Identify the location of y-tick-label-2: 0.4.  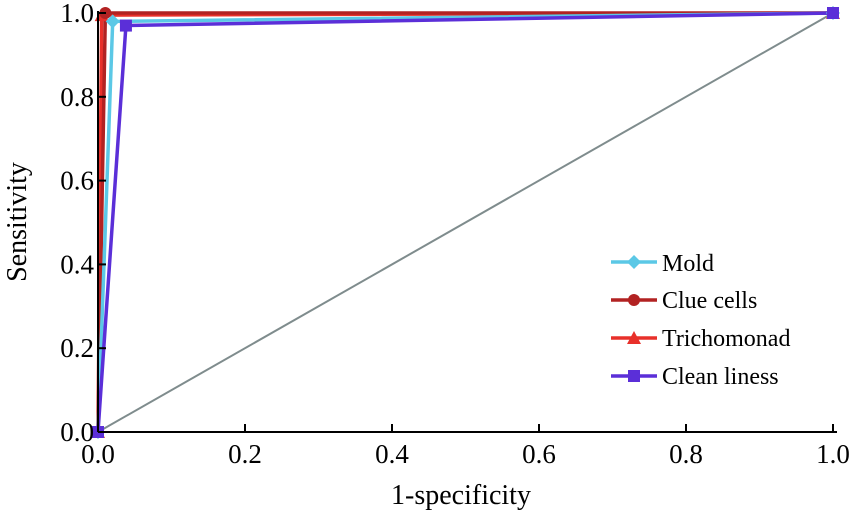
(77, 264).